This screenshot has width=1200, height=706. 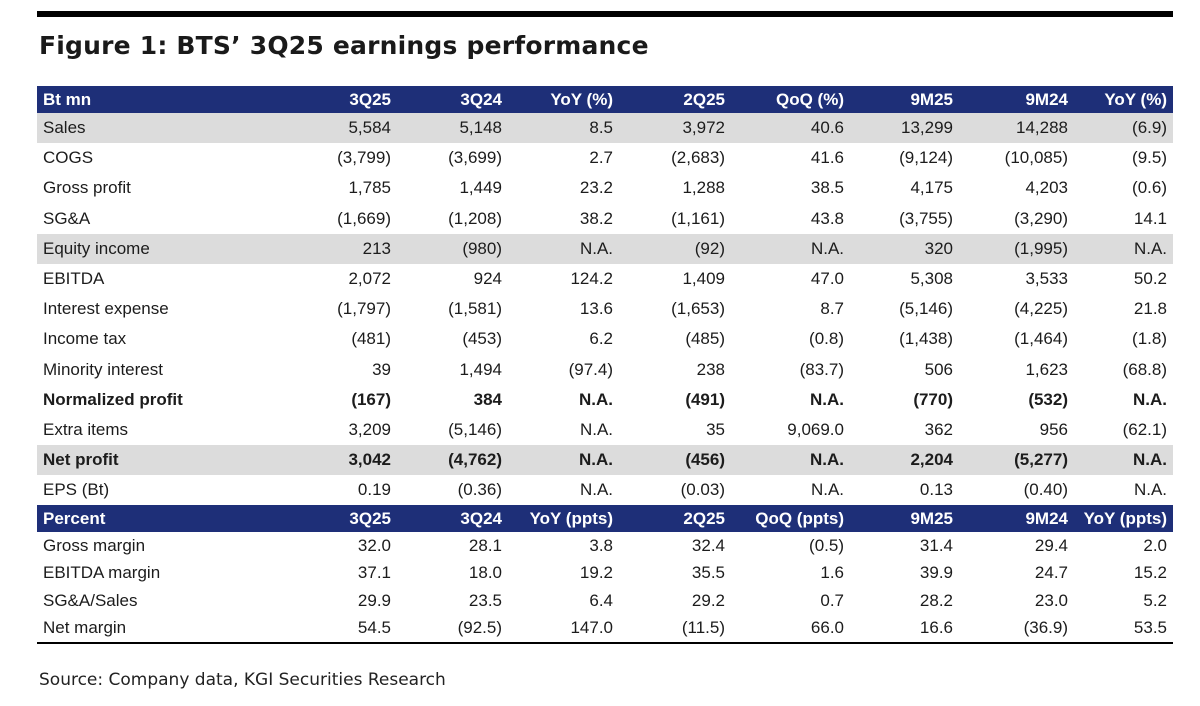 I want to click on value-cell: 3,209, so click(x=369, y=429).